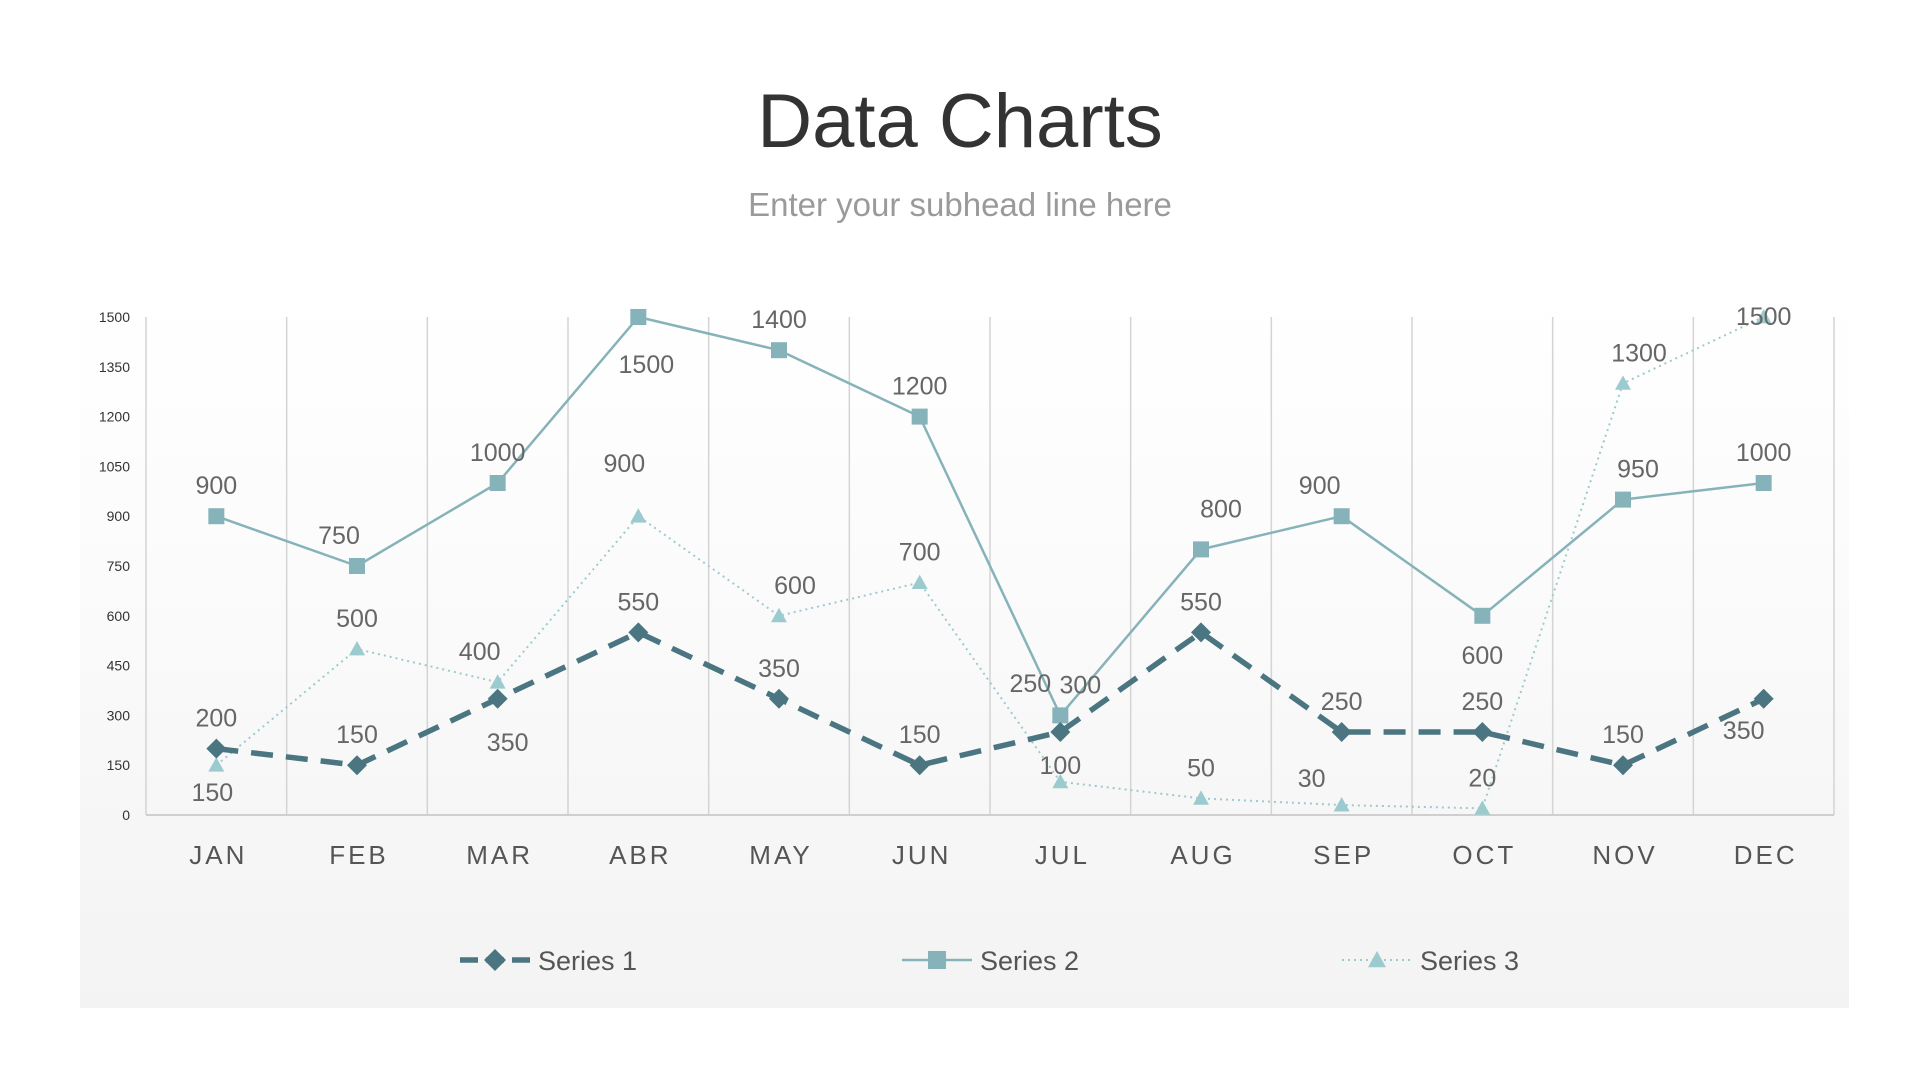  I want to click on x-category-label: OCT, so click(1484, 855).